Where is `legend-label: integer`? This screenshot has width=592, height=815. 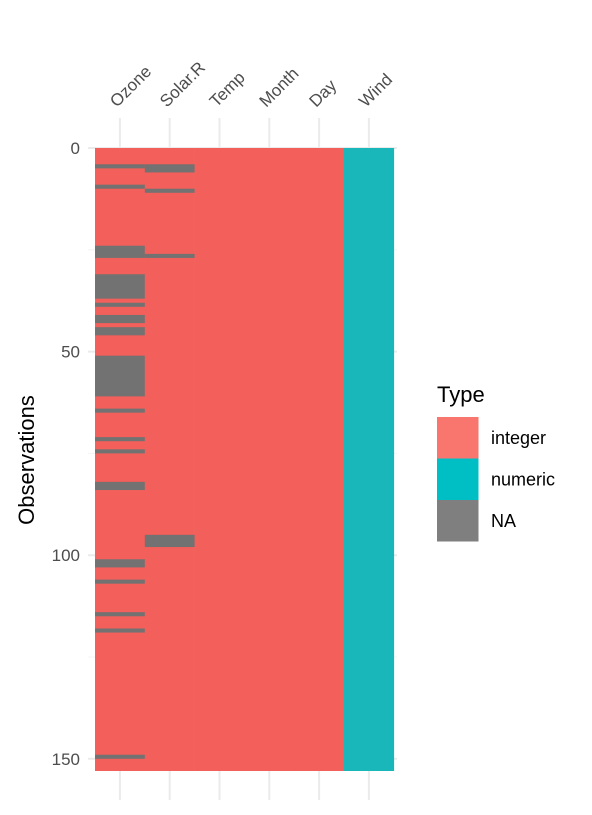 legend-label: integer is located at coordinates (518, 438).